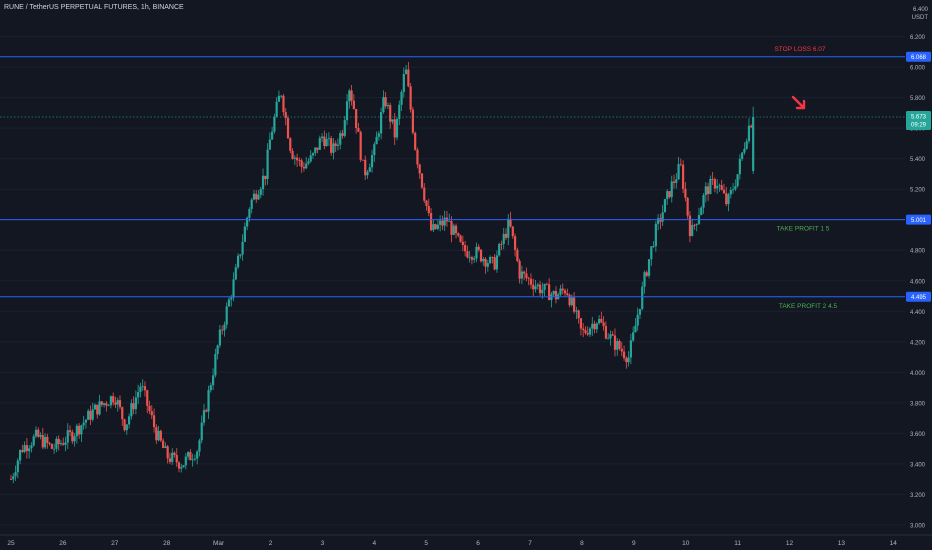 The width and height of the screenshot is (932, 550). I want to click on price-tick-label: 5.200, so click(918, 191).